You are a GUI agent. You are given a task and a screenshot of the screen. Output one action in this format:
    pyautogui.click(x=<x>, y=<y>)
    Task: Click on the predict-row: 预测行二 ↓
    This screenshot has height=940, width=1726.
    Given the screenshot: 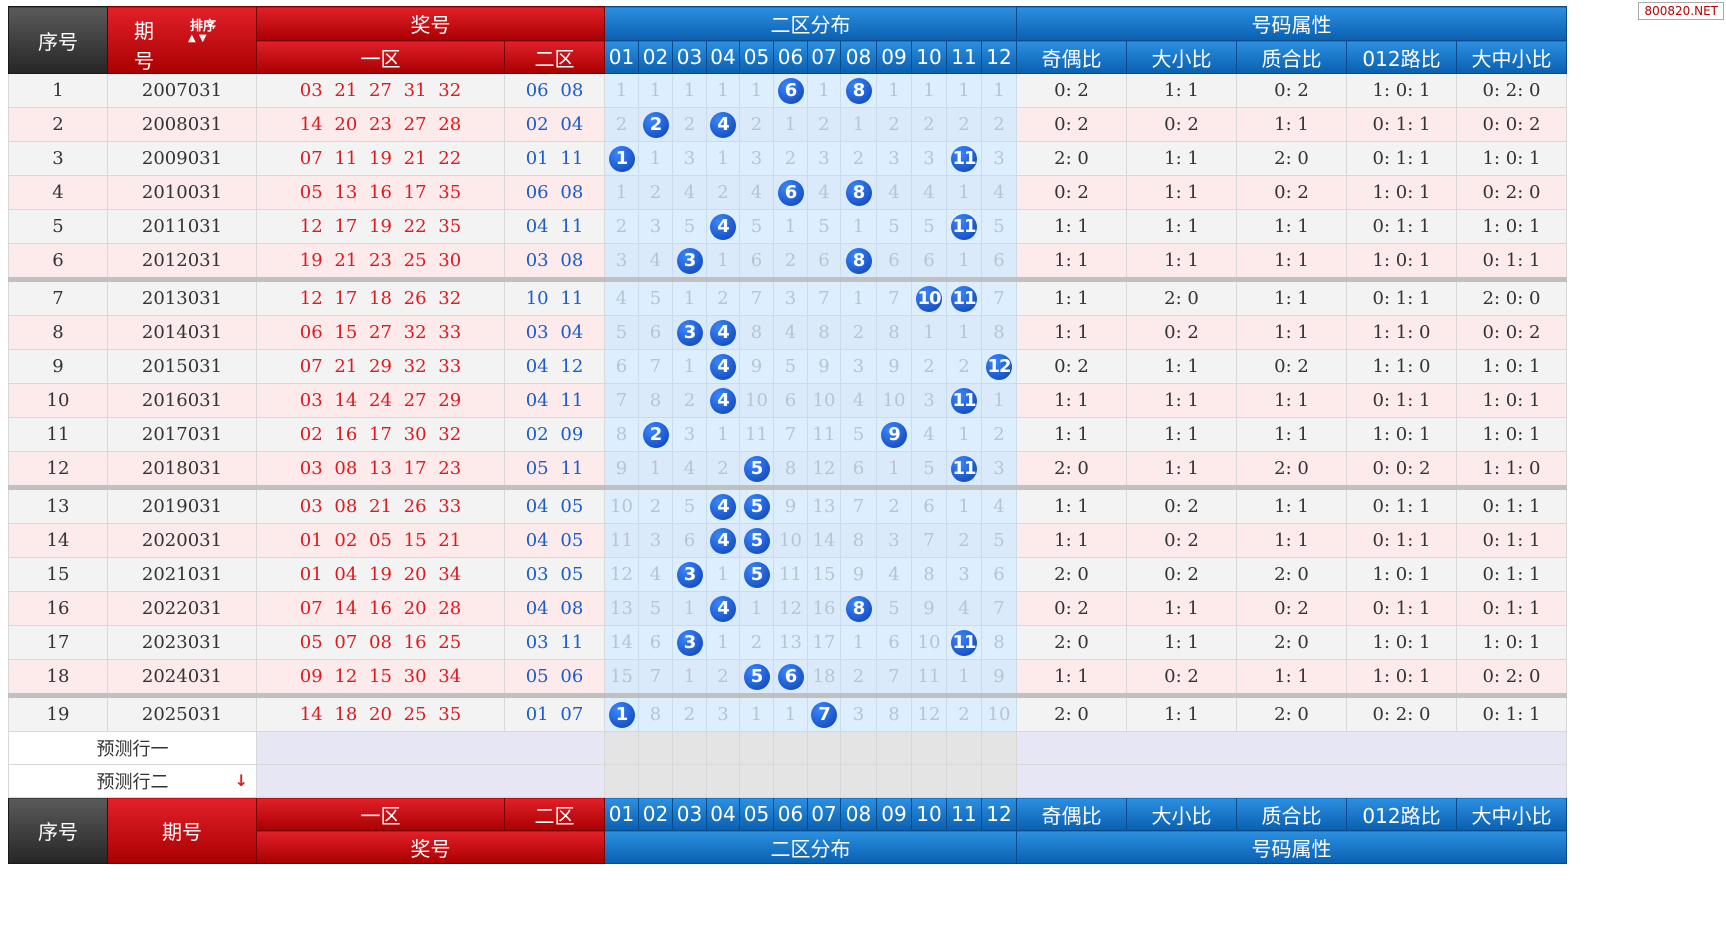 What is the action you would take?
    pyautogui.click(x=787, y=781)
    